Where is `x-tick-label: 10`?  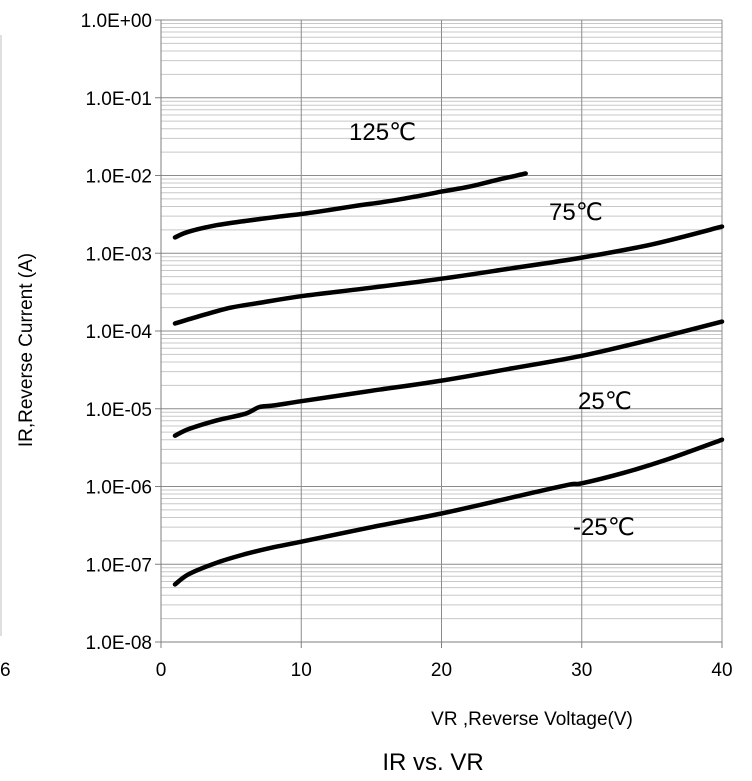
x-tick-label: 10 is located at coordinates (301, 670).